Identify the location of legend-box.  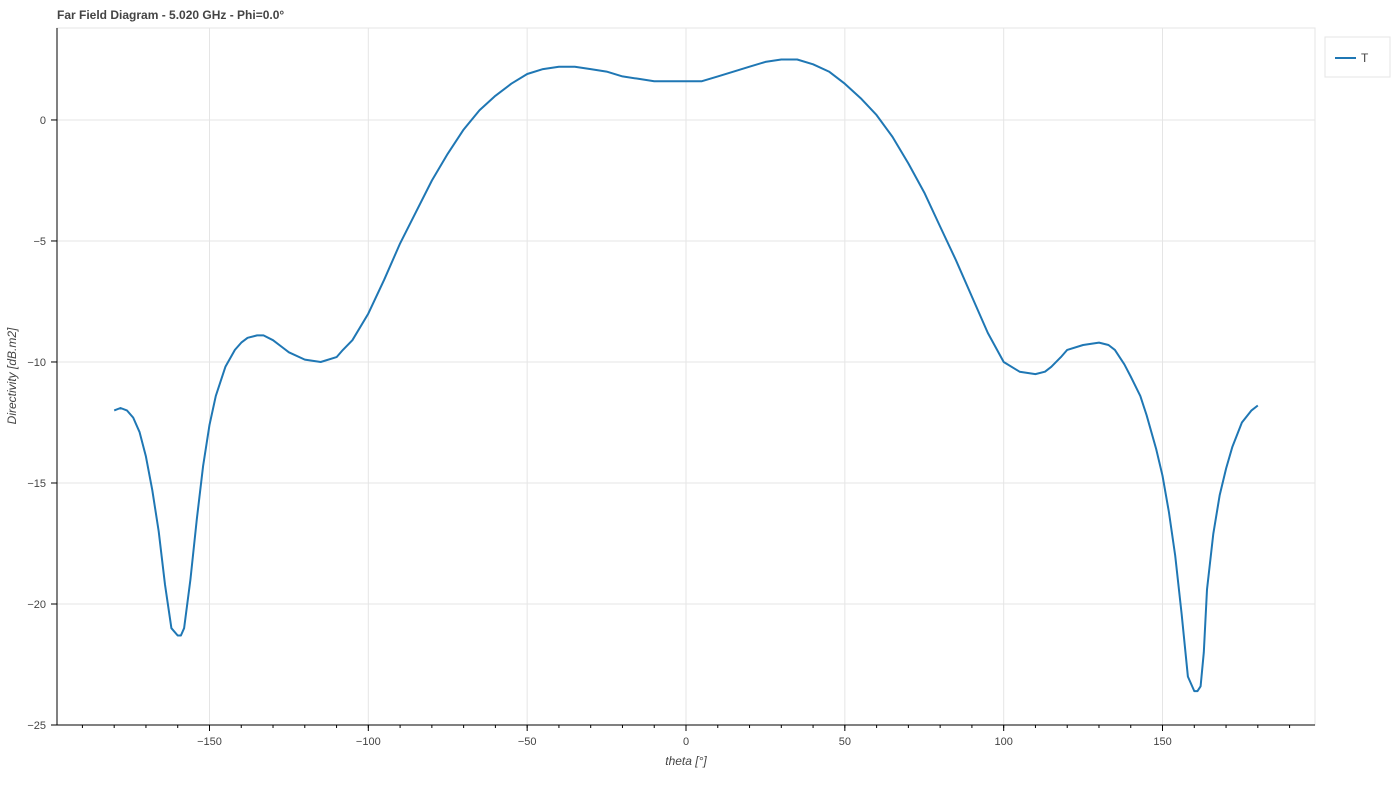
(1357, 57).